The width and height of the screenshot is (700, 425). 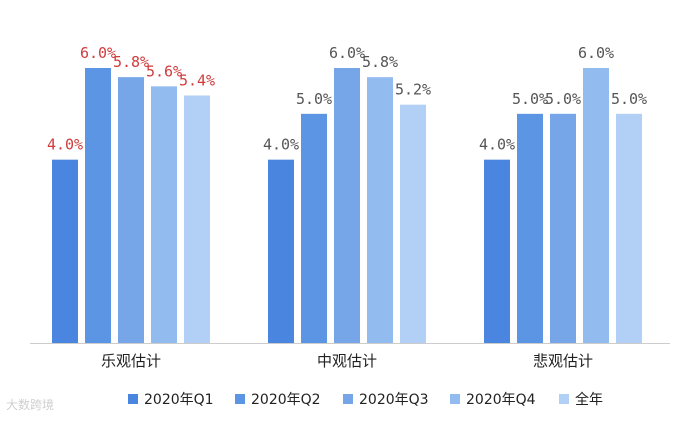 I want to click on value-label-2-1: 5.0%, so click(x=530, y=99).